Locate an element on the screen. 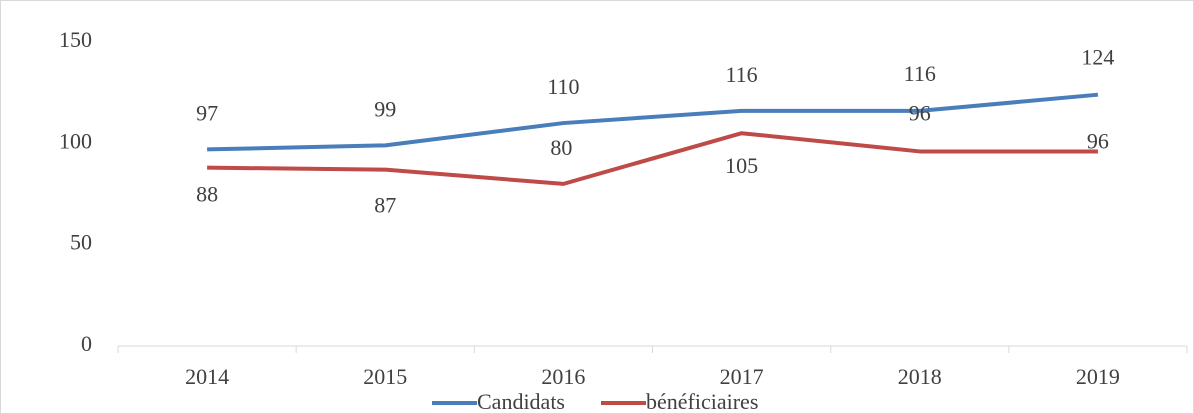 Image resolution: width=1194 pixels, height=414 pixels. y-tick-label: 50 is located at coordinates (81, 242).